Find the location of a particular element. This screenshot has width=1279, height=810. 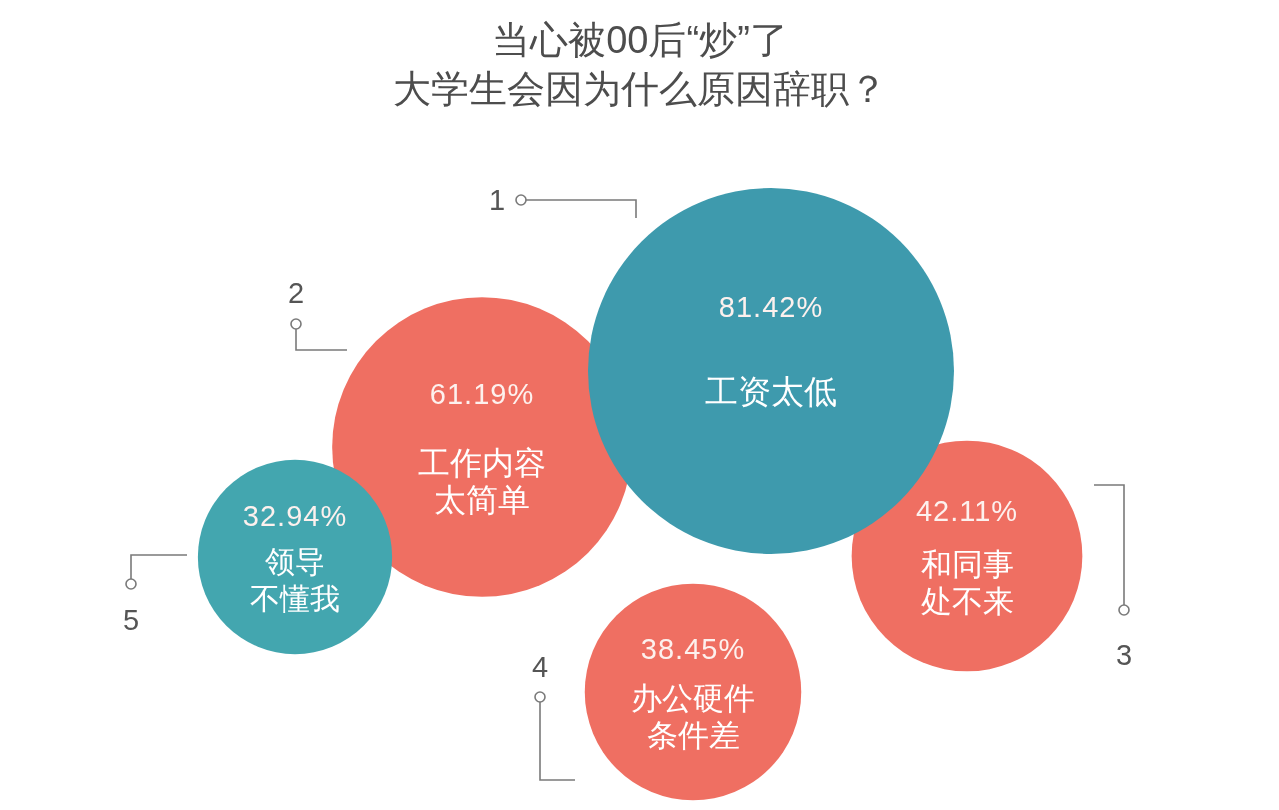

text: 1 is located at coordinates (497, 200).